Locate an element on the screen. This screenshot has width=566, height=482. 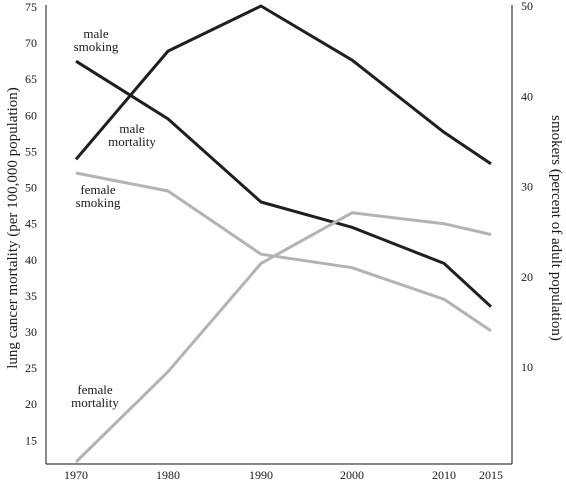
left-tick-label: 35 is located at coordinates (31, 296).